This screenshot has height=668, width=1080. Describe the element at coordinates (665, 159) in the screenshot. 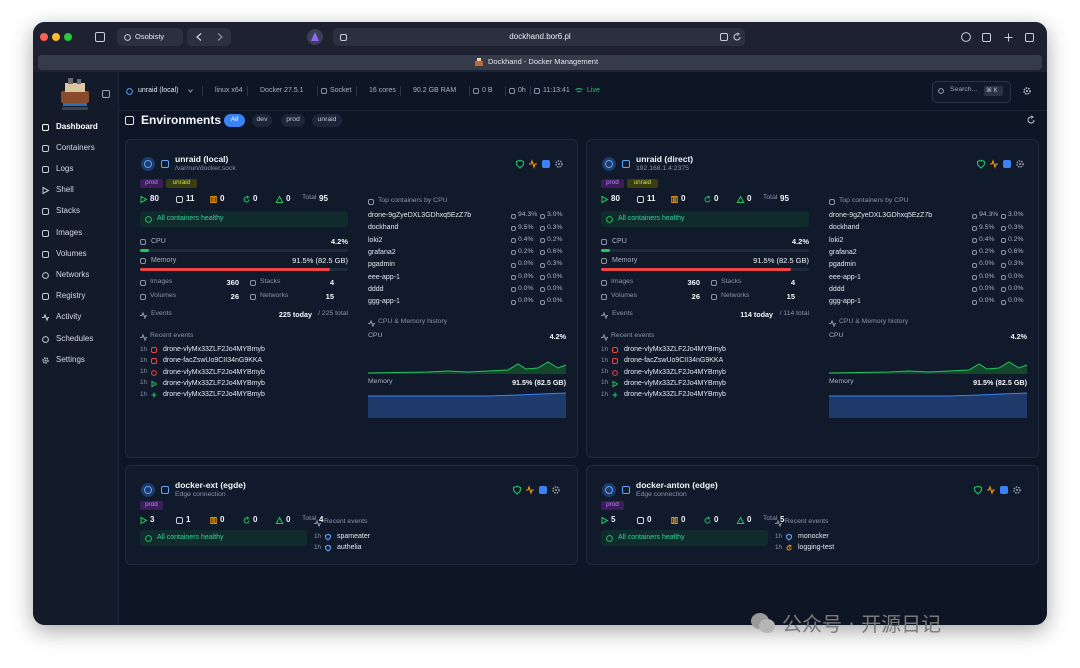

I see `env-name: unraid (direct)` at that location.